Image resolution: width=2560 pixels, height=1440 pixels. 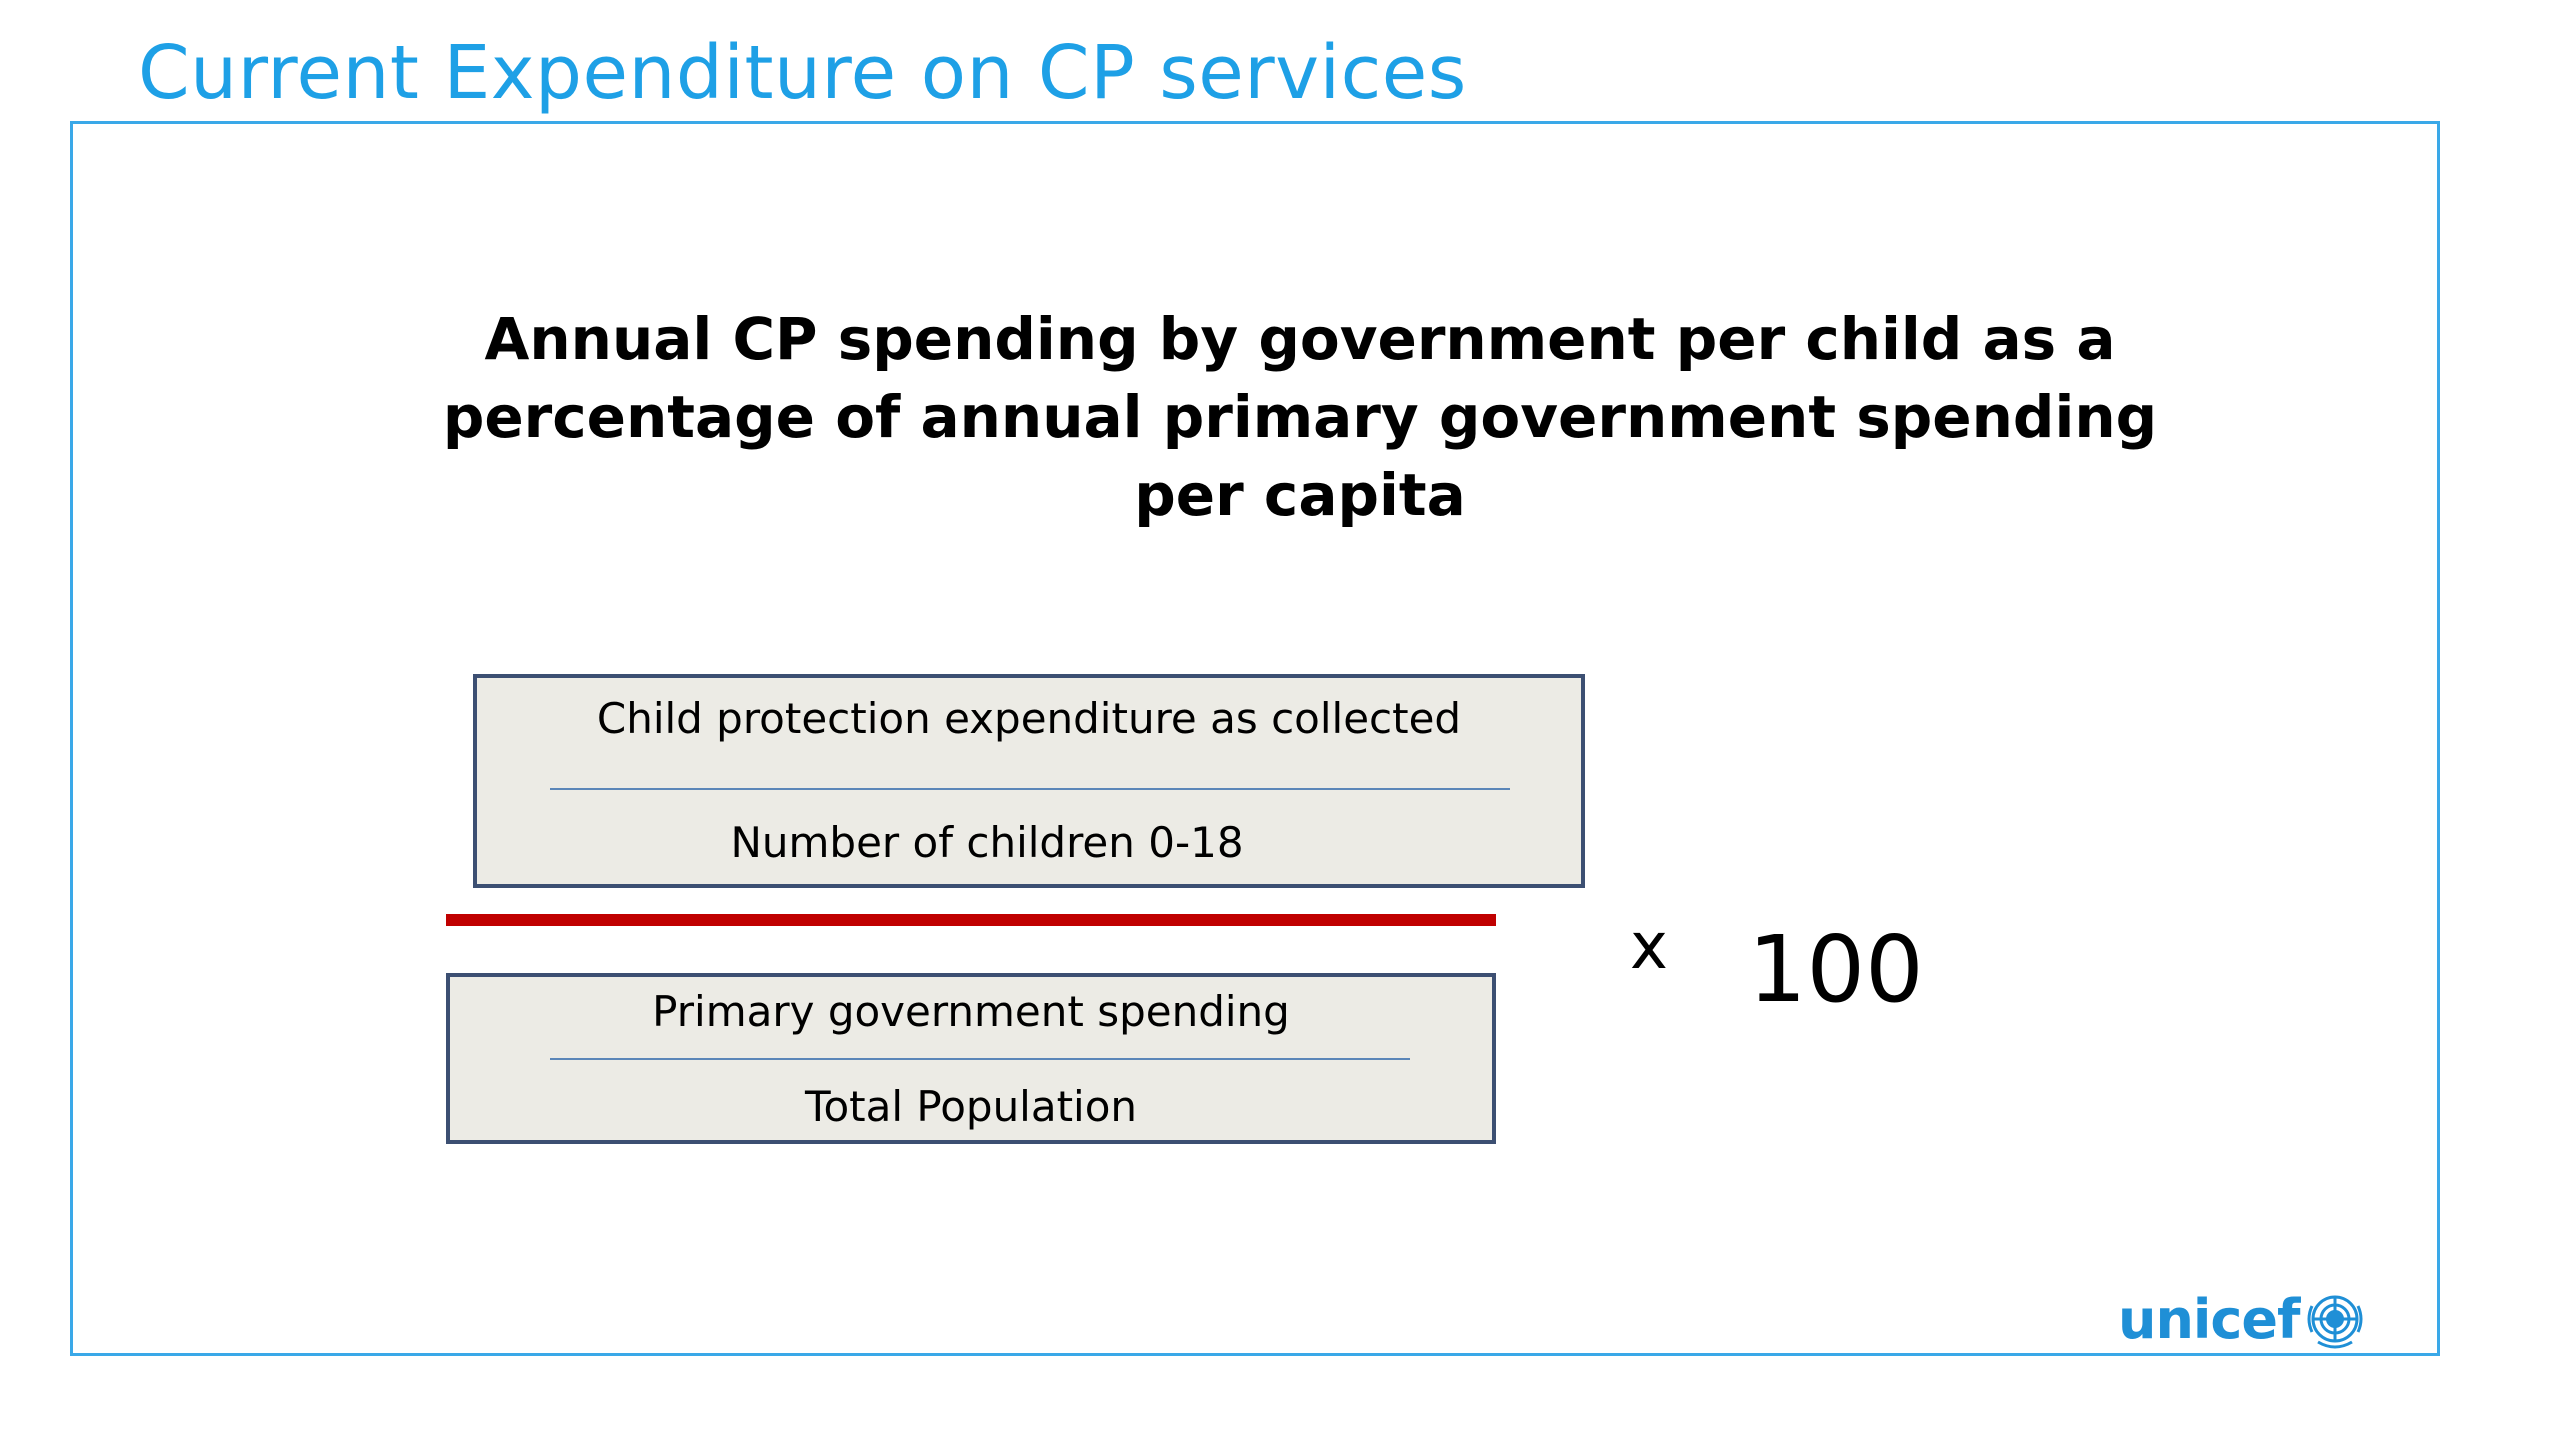 What do you see at coordinates (980, 1059) in the screenshot?
I see `denominator-divider` at bounding box center [980, 1059].